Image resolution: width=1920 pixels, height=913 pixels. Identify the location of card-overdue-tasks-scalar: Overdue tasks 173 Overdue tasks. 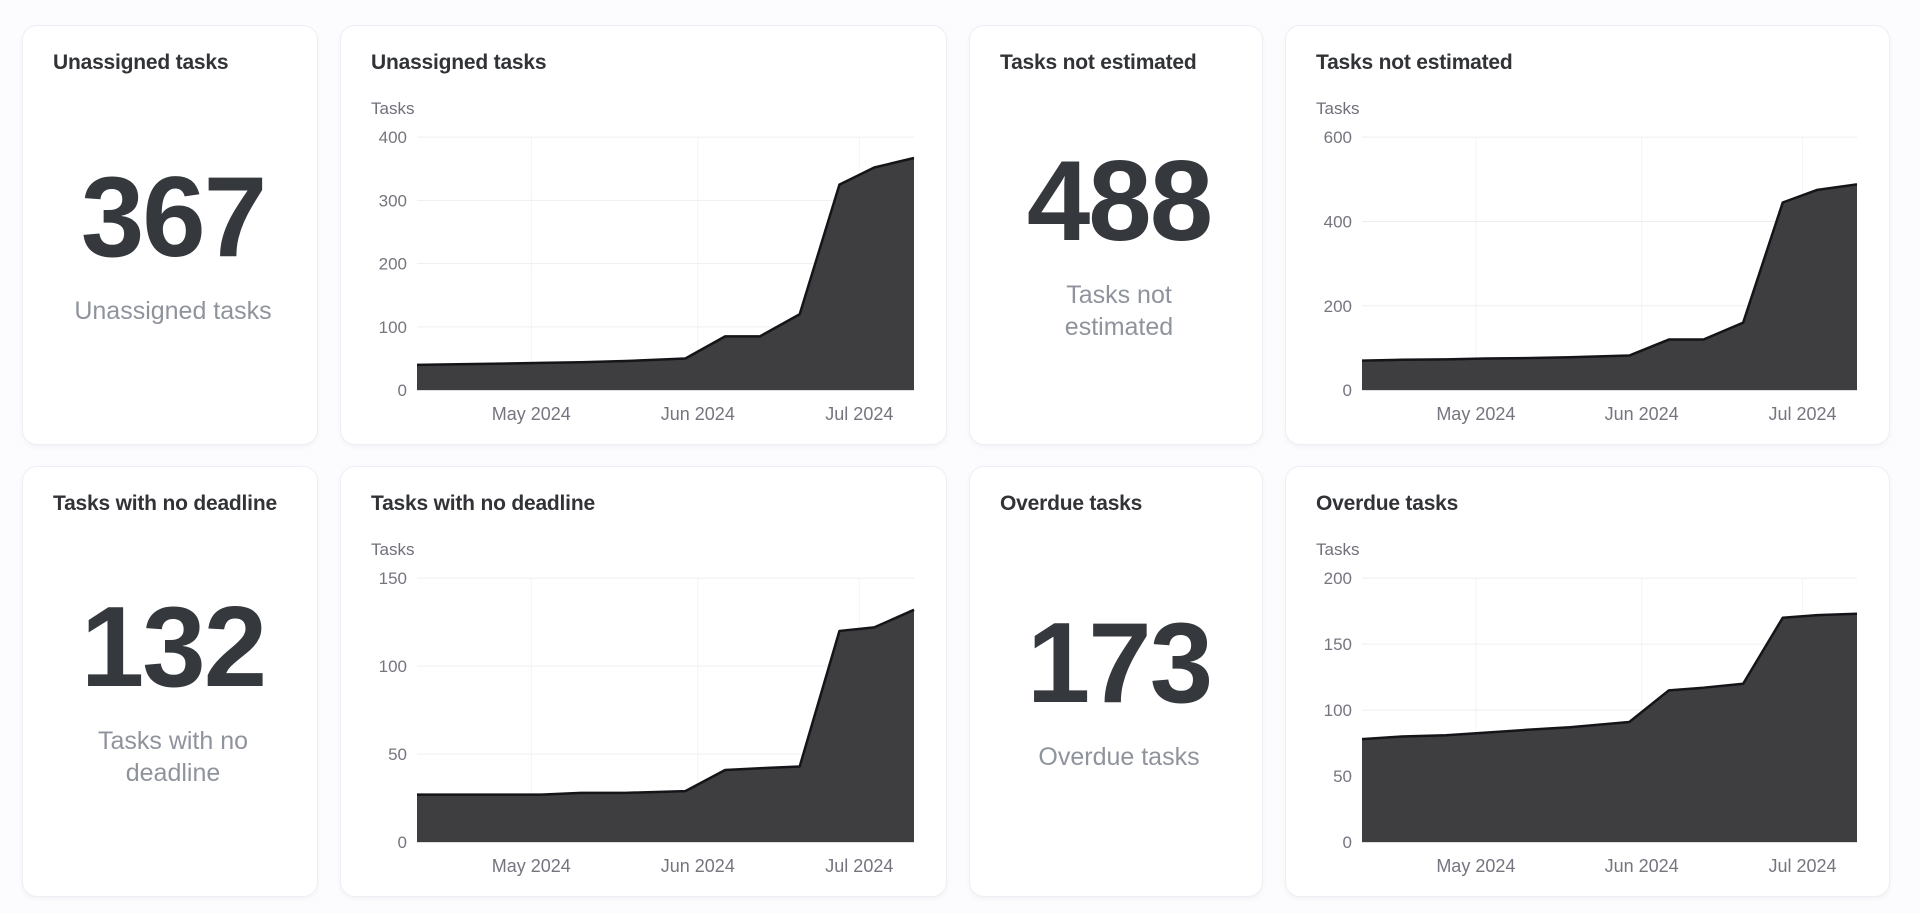
(1116, 681).